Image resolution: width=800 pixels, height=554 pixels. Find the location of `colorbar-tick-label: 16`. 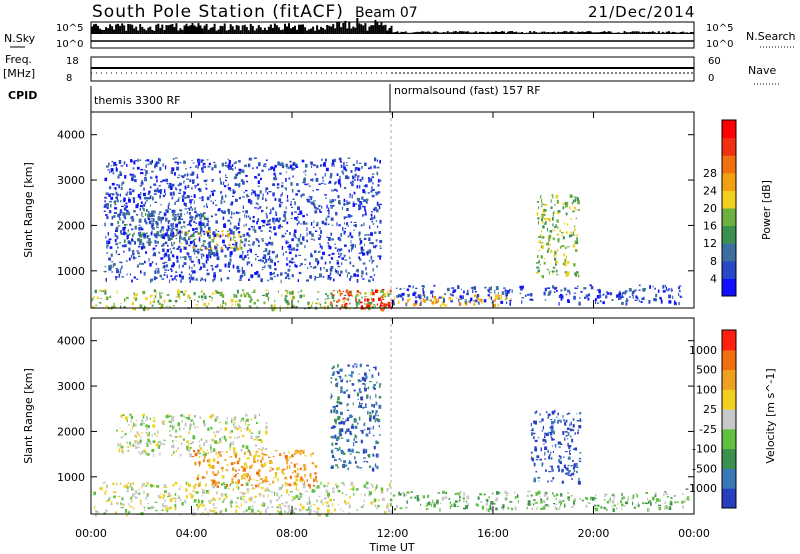

colorbar-tick-label: 16 is located at coordinates (710, 226).